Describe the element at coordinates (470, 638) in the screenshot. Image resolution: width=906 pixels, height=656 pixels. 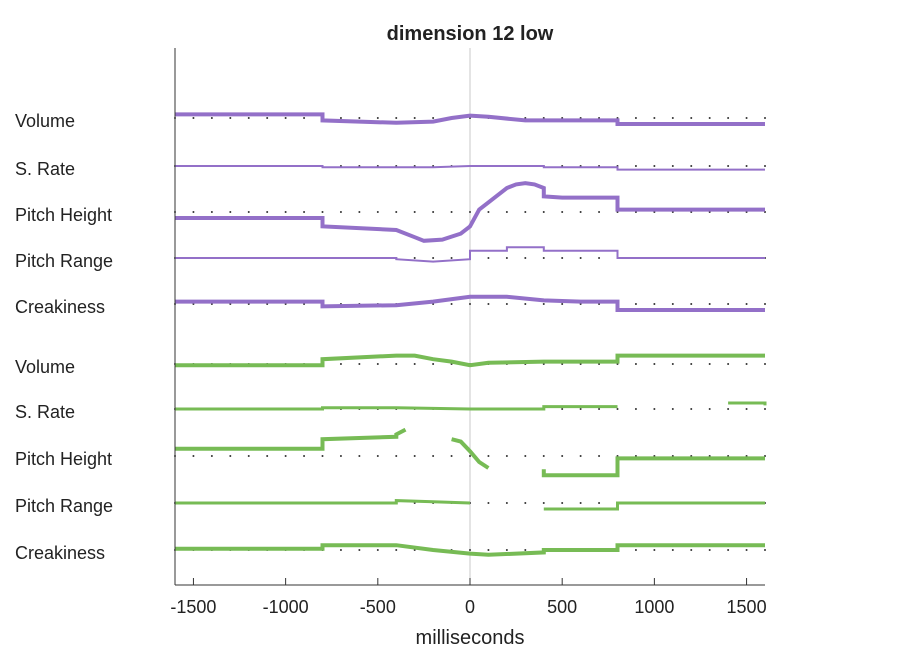
I see `x-axis-label: milliseconds` at that location.